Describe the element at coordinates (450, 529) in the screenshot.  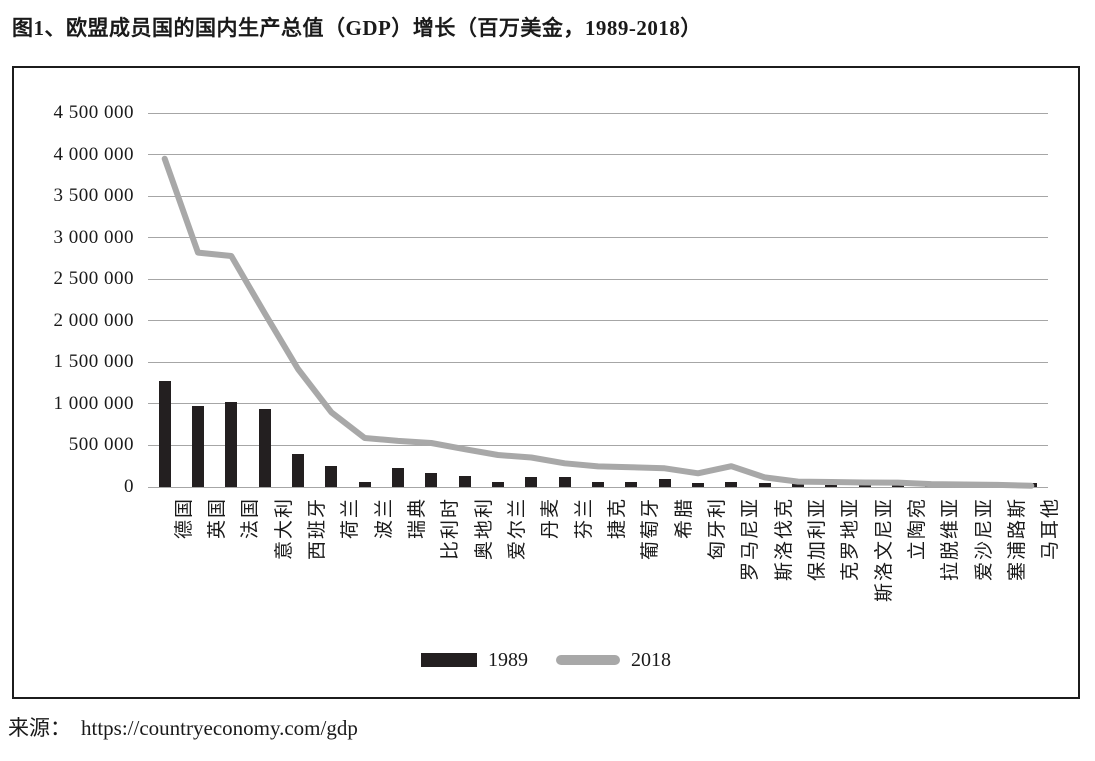
I see `x-axis-label: 比利时` at that location.